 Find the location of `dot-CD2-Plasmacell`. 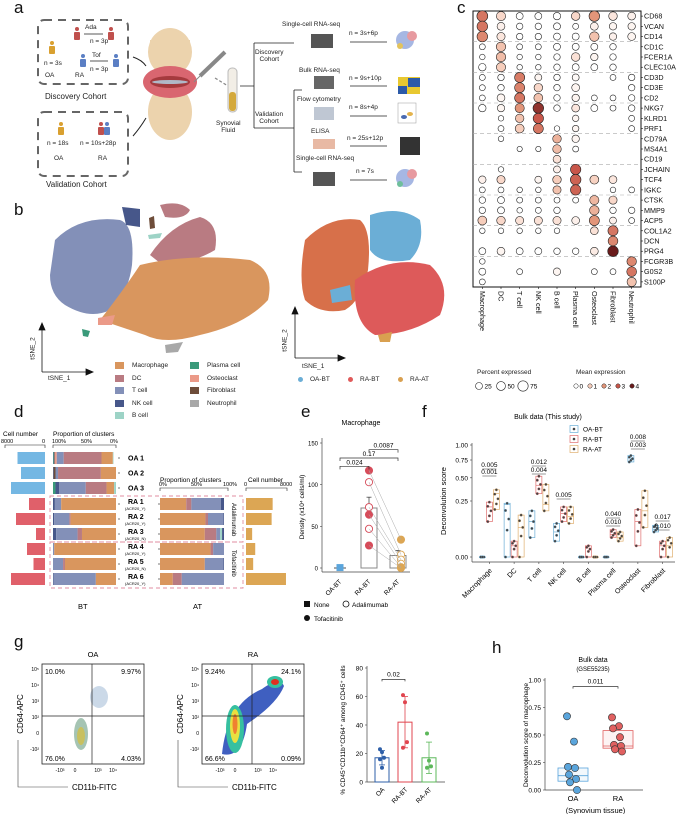

dot-CD2-Plasmacell is located at coordinates (575, 97).